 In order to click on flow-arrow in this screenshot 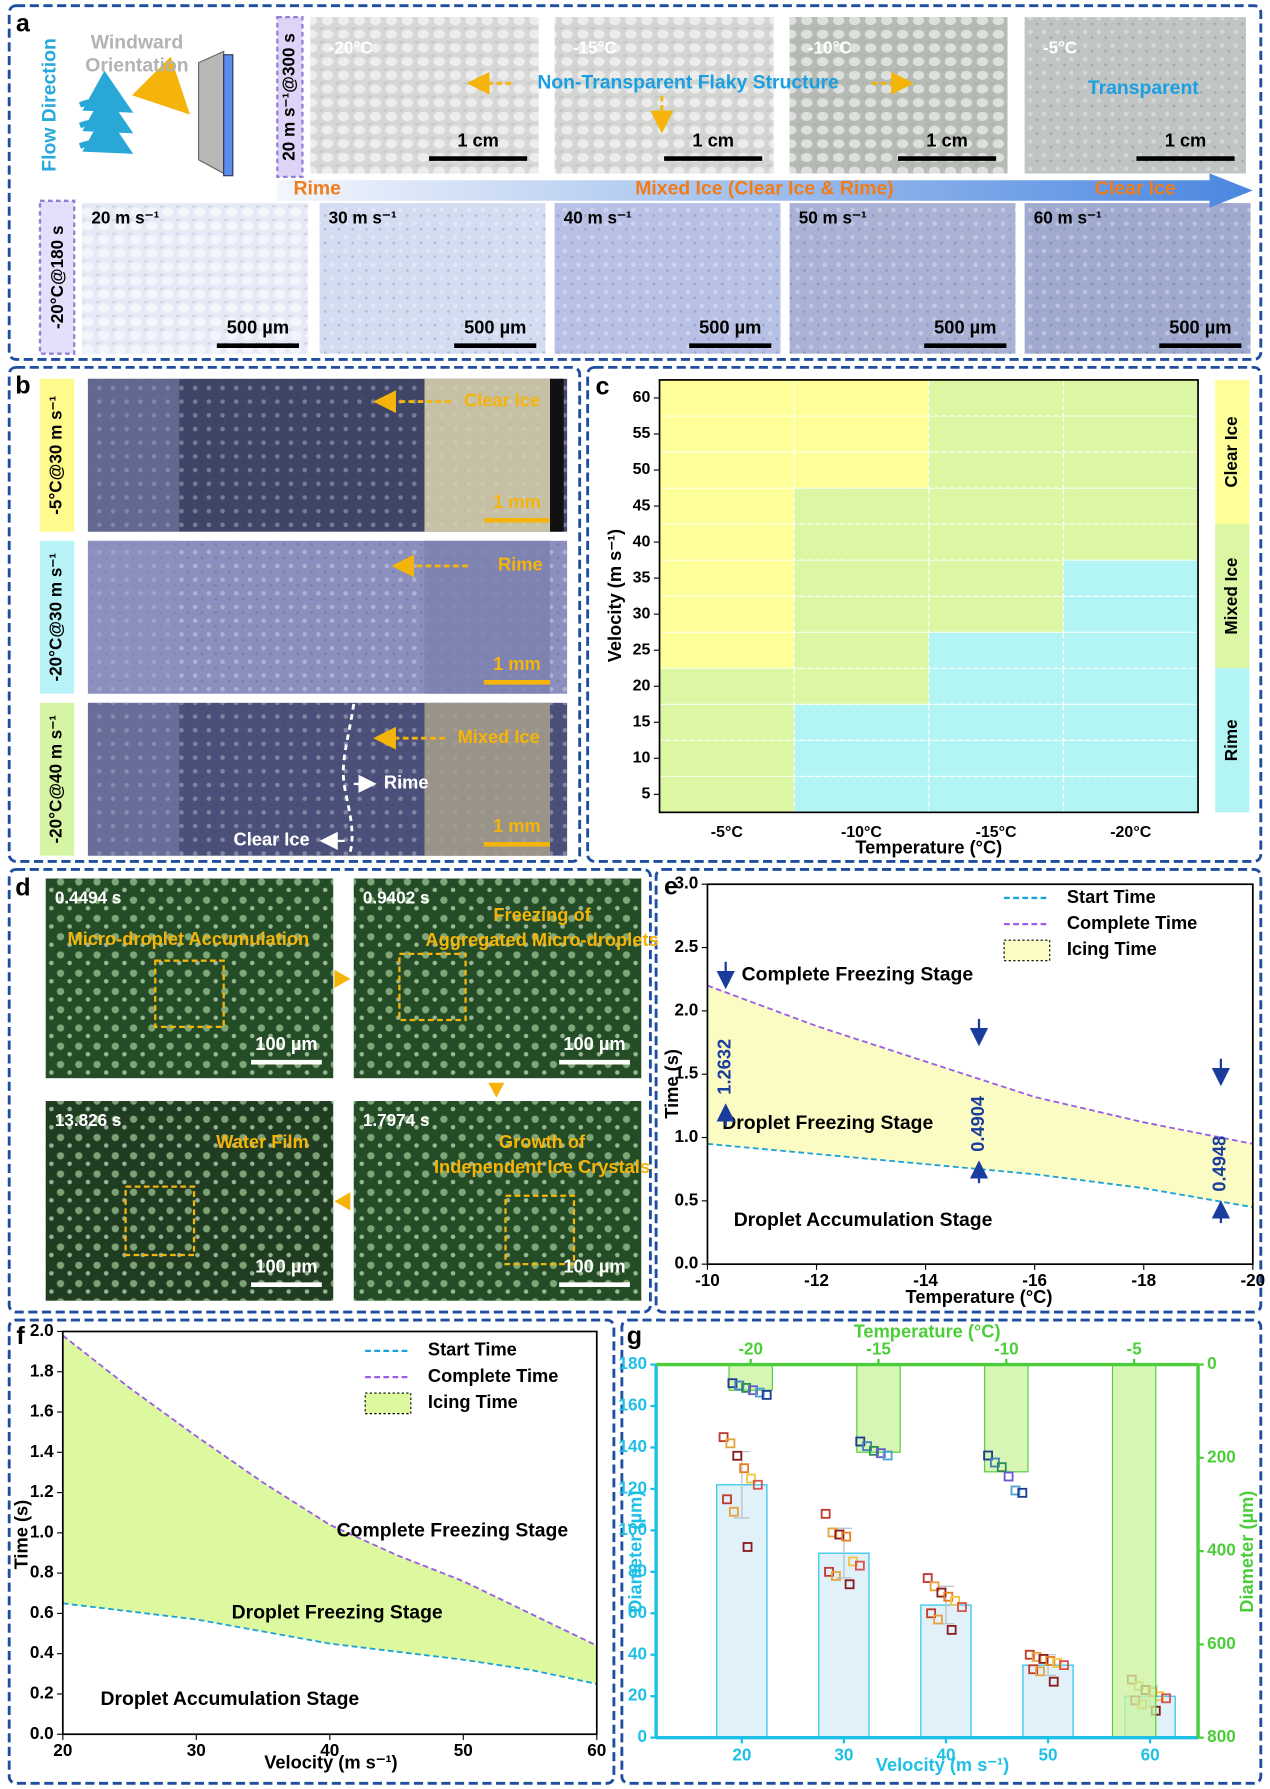, I will do `click(106, 132)`.